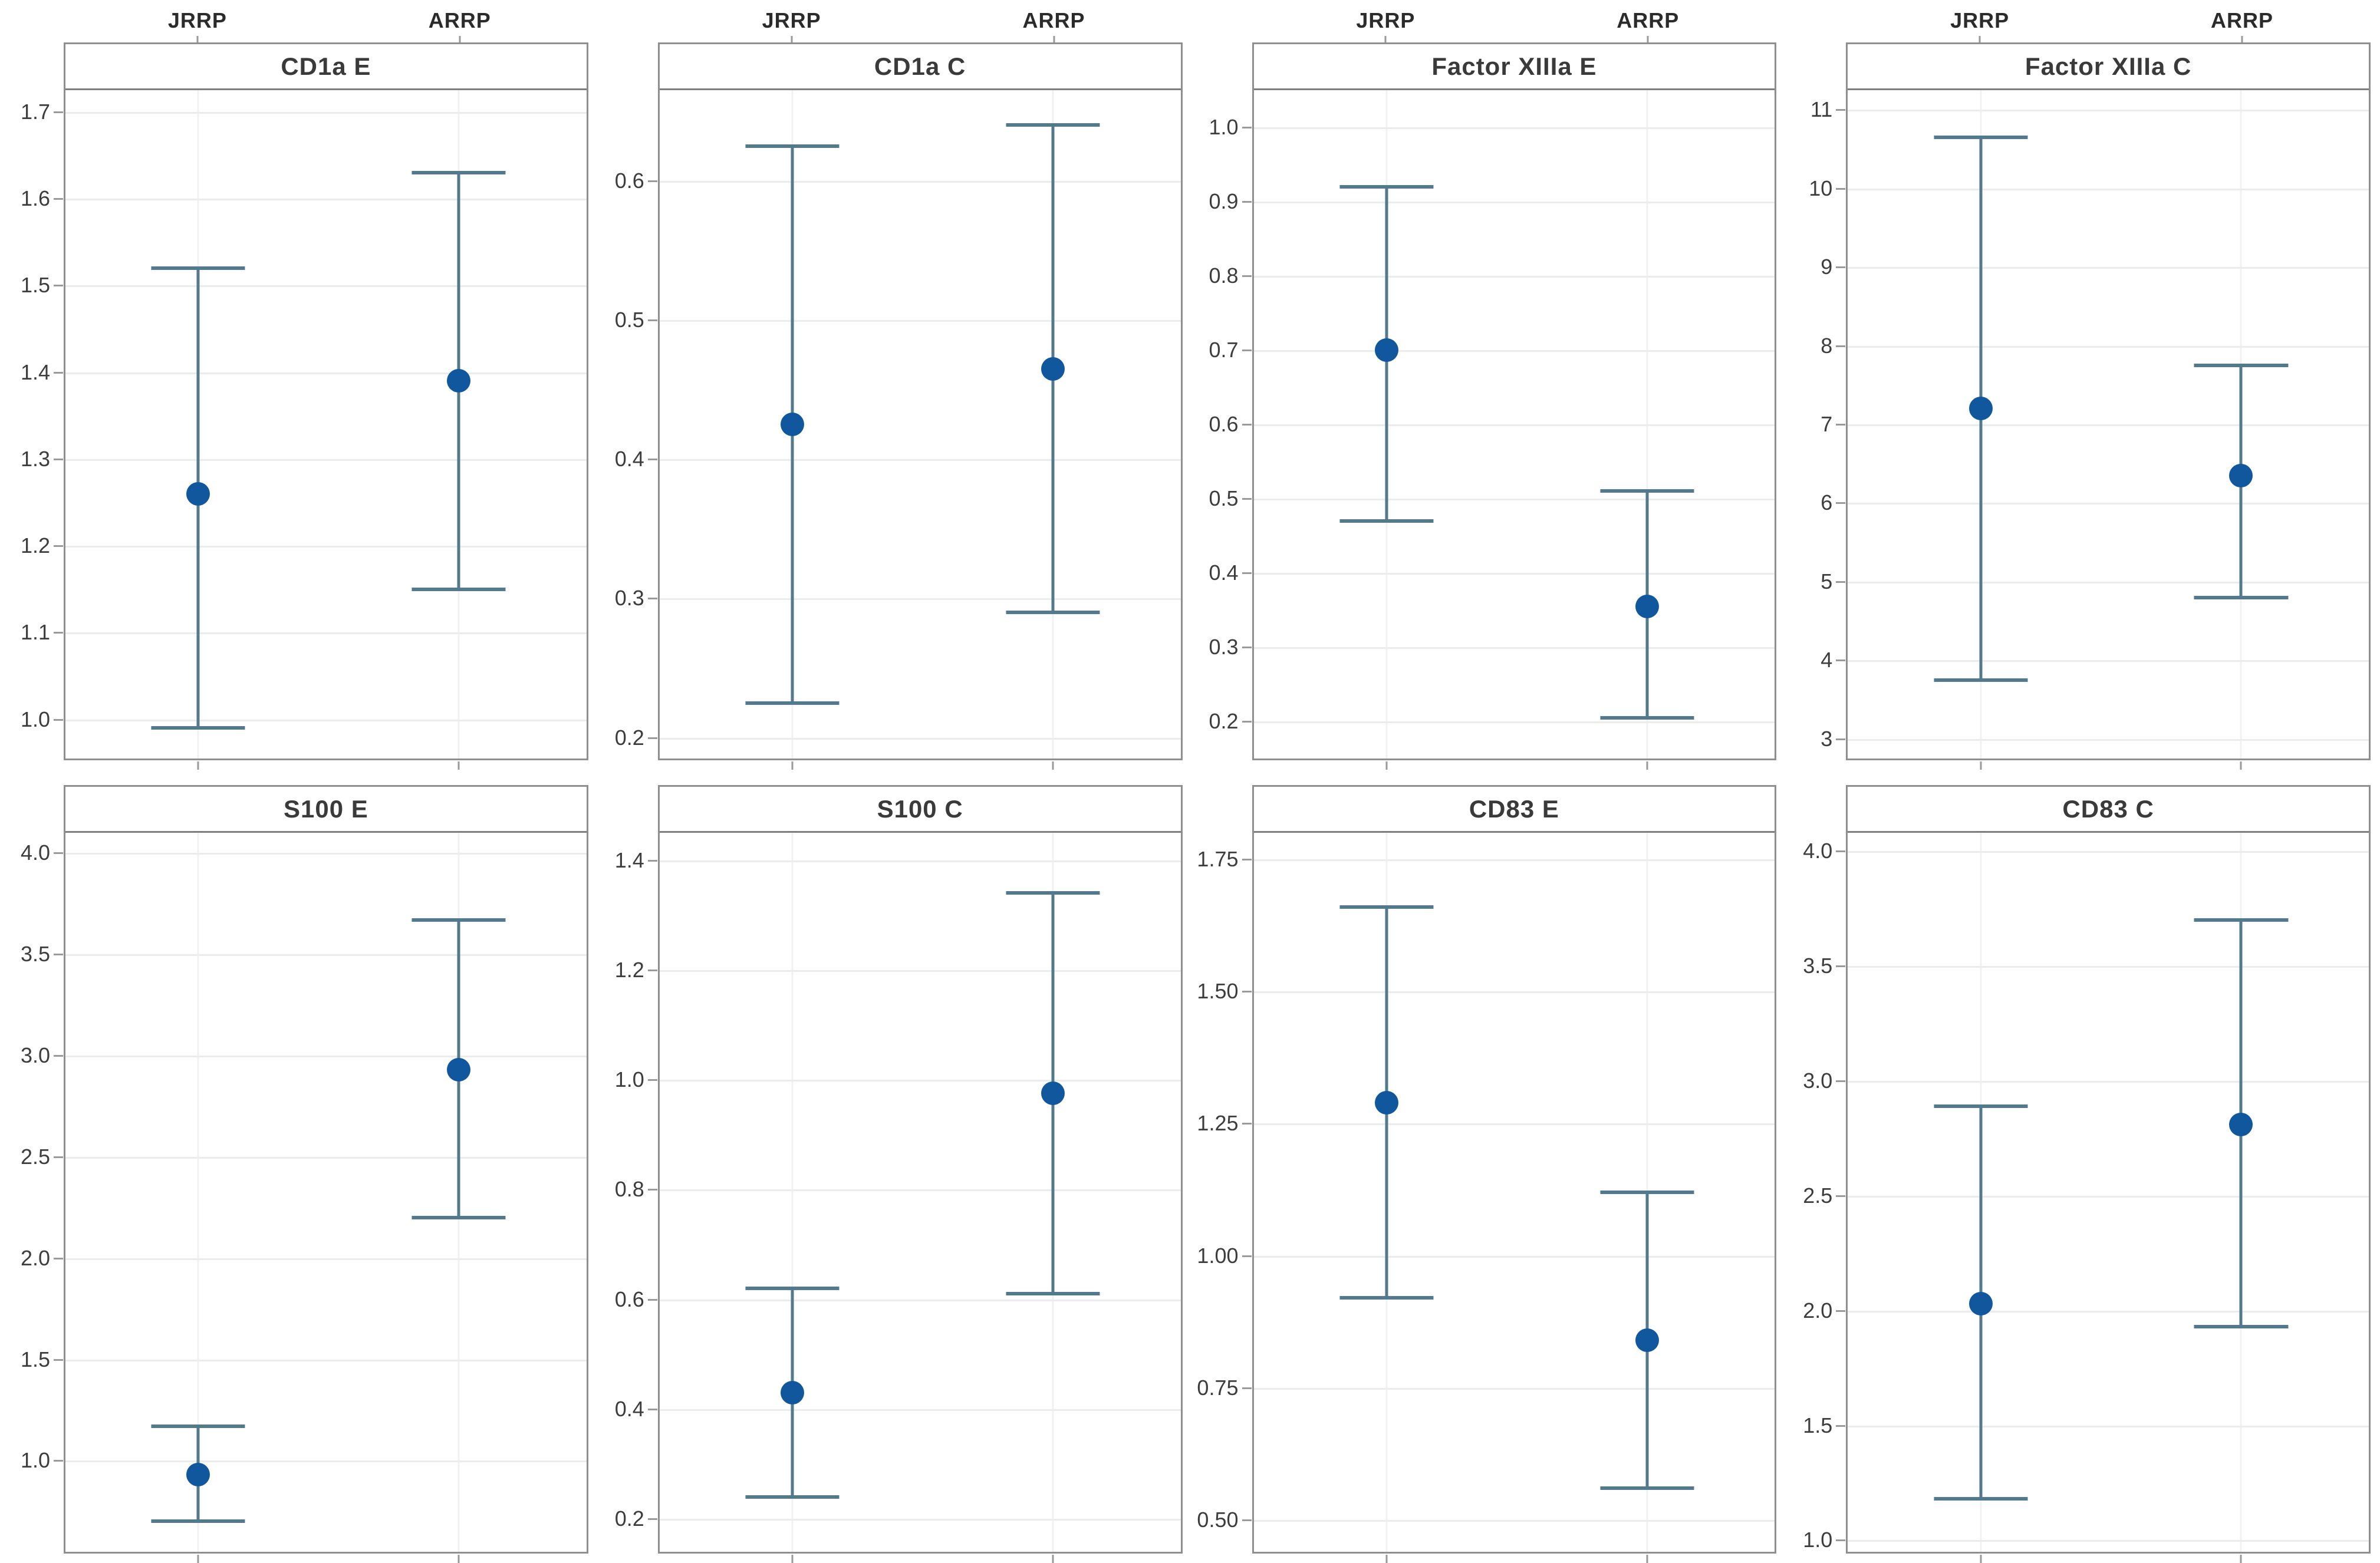 This screenshot has height=1563, width=2380. Describe the element at coordinates (1218, 991) in the screenshot. I see `y-tick-label: 1.50` at that location.